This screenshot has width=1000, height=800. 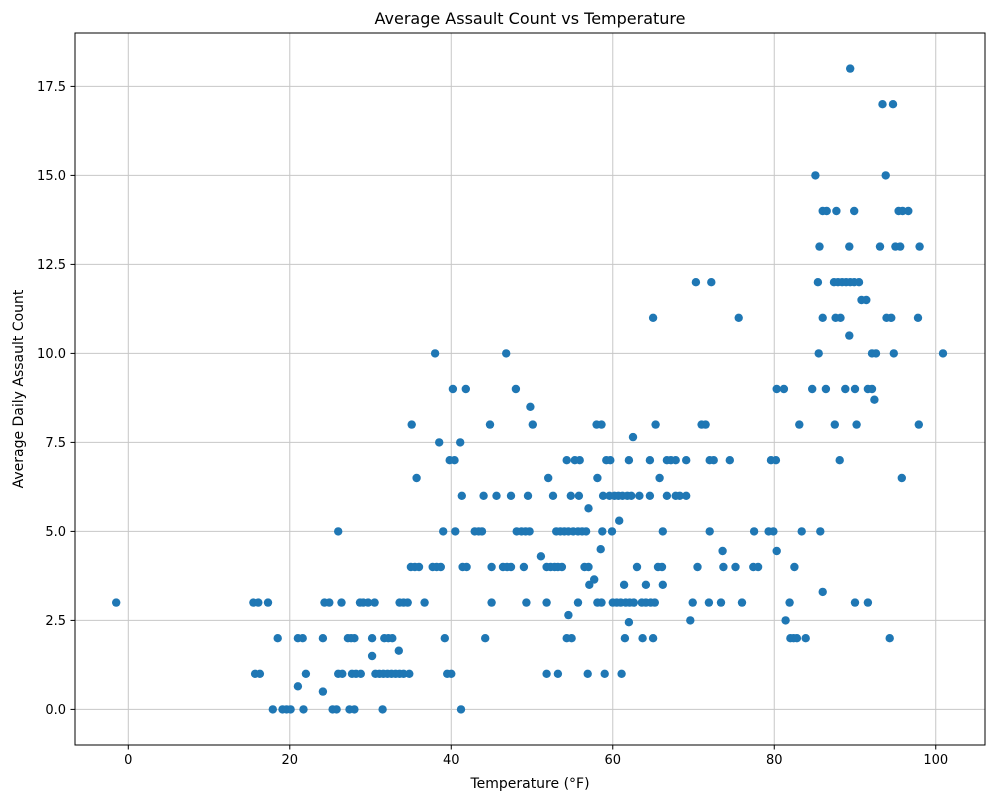 I want to click on y-tick-label: 12.5, so click(x=51, y=265).